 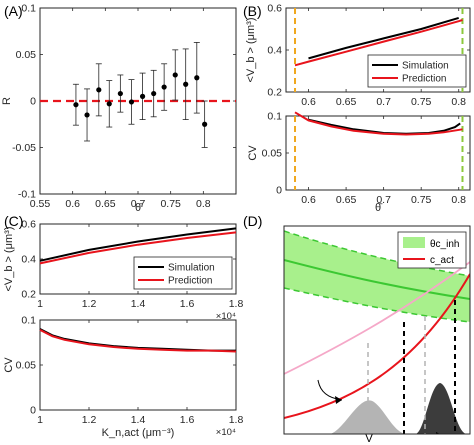 I want to click on panel-b-bottom: 0.6 0.65 0.7 0.75 0.8 0 0.05 0.1 CV θ̄, so click(x=359, y=162).